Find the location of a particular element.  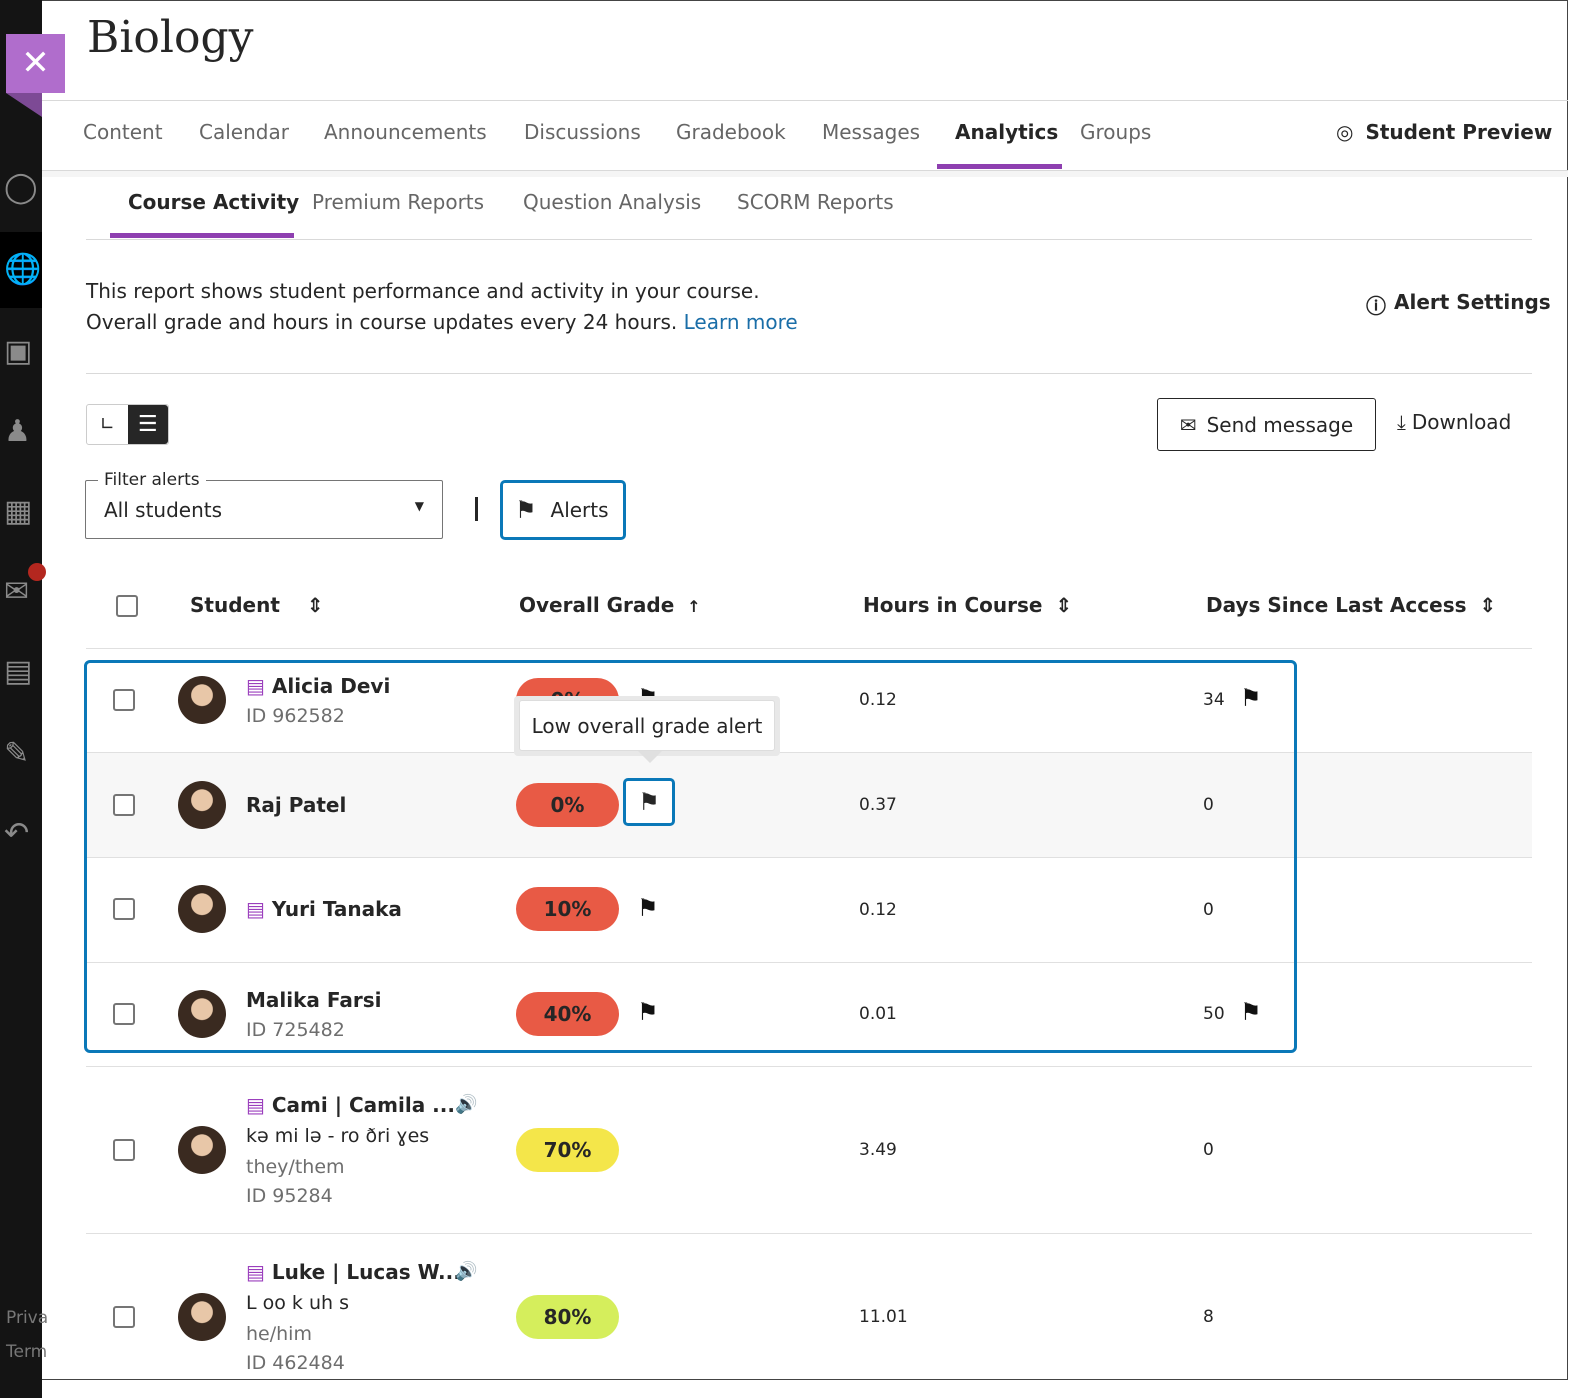

filter-alerts-select: Filter alerts All students ▼ is located at coordinates (264, 504).